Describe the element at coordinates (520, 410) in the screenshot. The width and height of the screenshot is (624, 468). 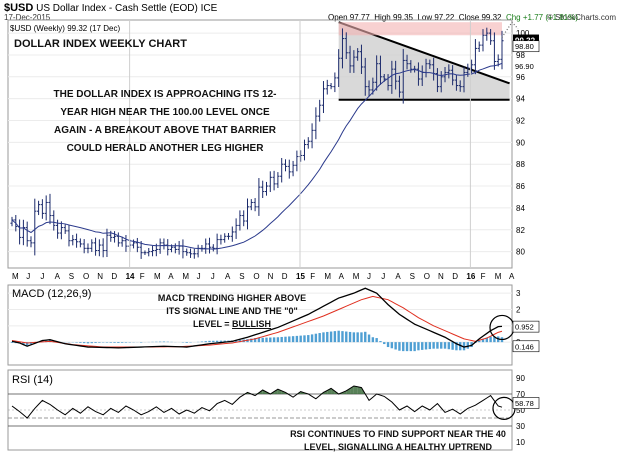
I see `rsi-tick-label: 50` at that location.